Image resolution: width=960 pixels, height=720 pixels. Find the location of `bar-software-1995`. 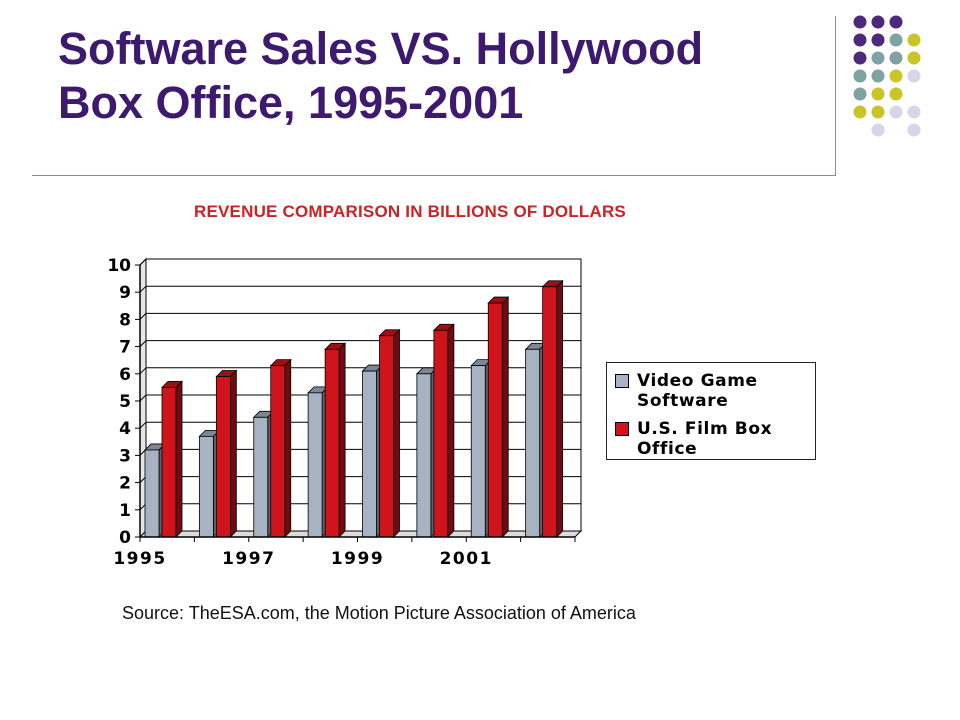

bar-software-1995 is located at coordinates (152, 493).